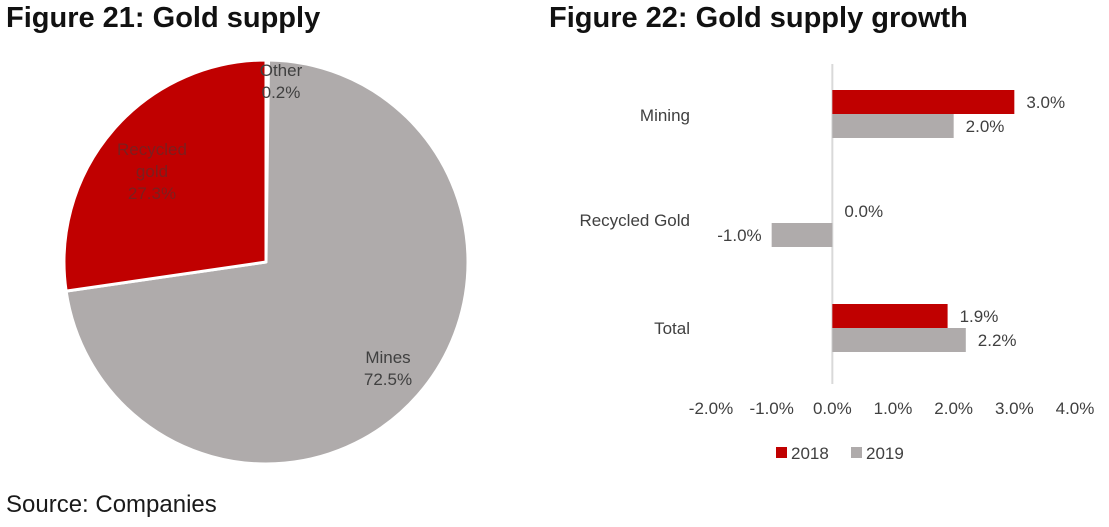 The width and height of the screenshot is (1109, 527). Describe the element at coordinates (711, 408) in the screenshot. I see `x-tick-label: -2.0%` at that location.